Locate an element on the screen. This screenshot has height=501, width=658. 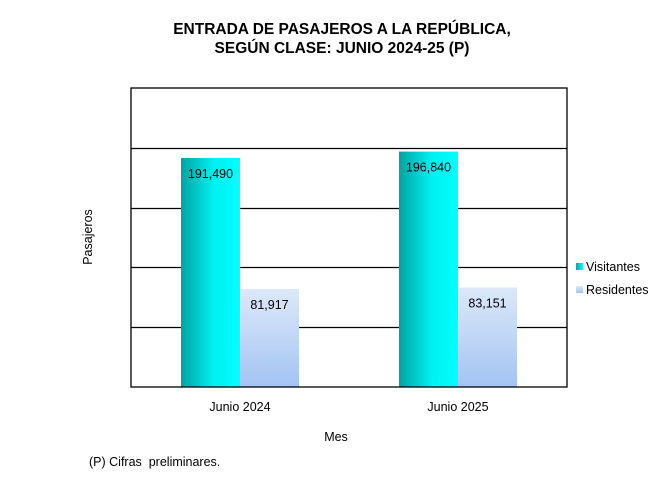
bar-visitantes-junio-2025 is located at coordinates (428, 269).